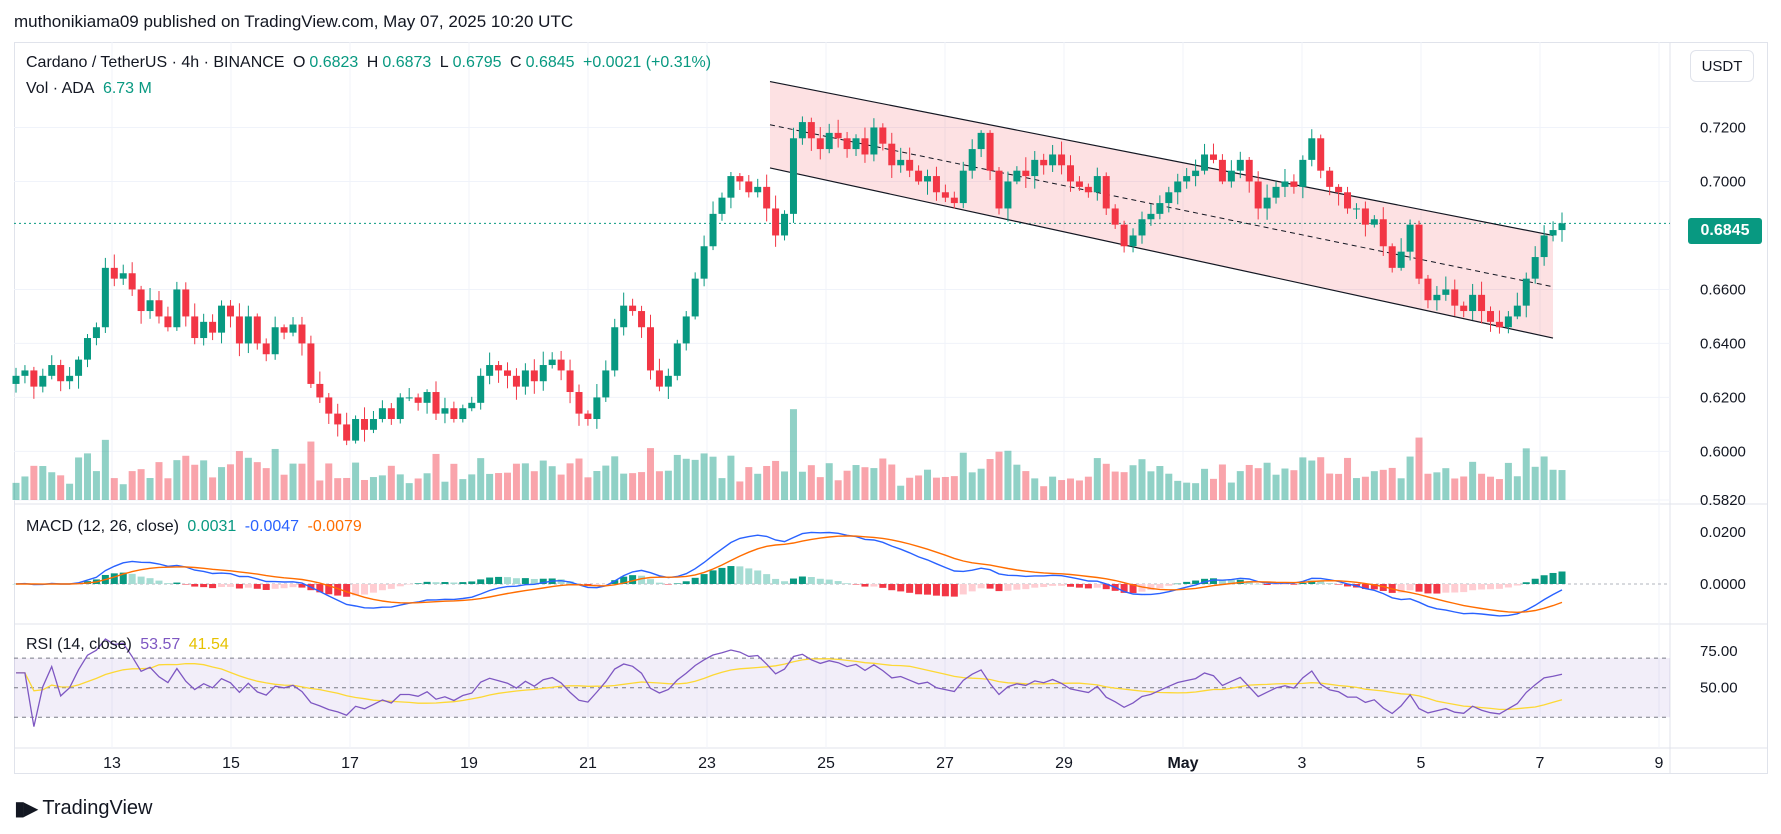 Image resolution: width=1781 pixels, height=834 pixels. I want to click on time-tick-label: 21, so click(588, 763).